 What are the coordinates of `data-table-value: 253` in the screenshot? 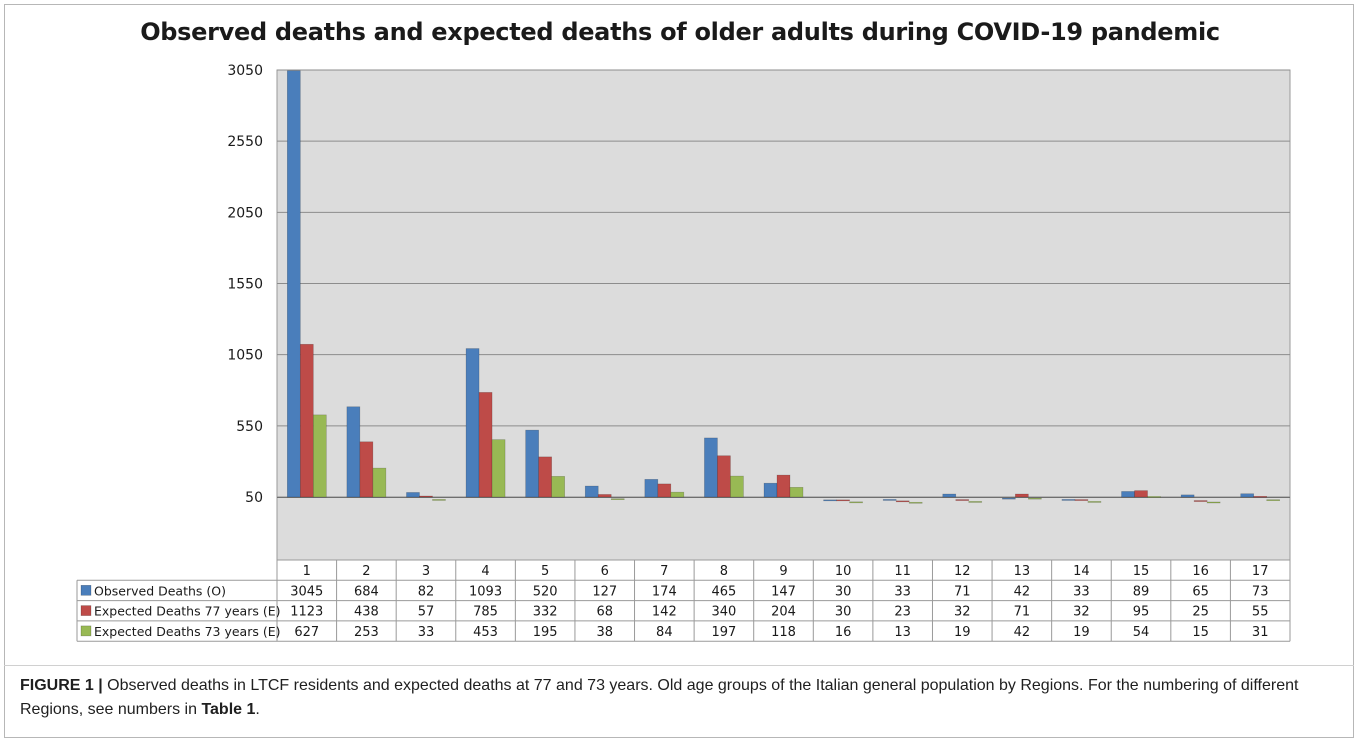 It's located at (366, 632).